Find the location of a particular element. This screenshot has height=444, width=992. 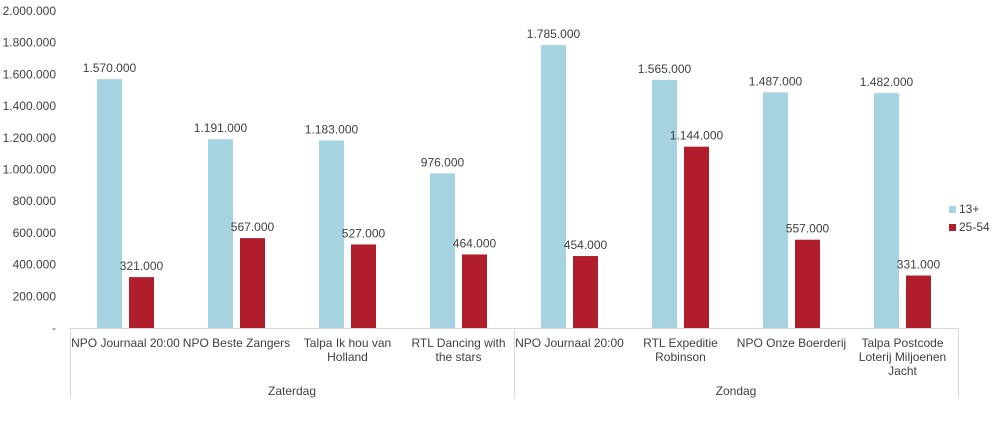

data-label: 1.144.000 is located at coordinates (697, 136).